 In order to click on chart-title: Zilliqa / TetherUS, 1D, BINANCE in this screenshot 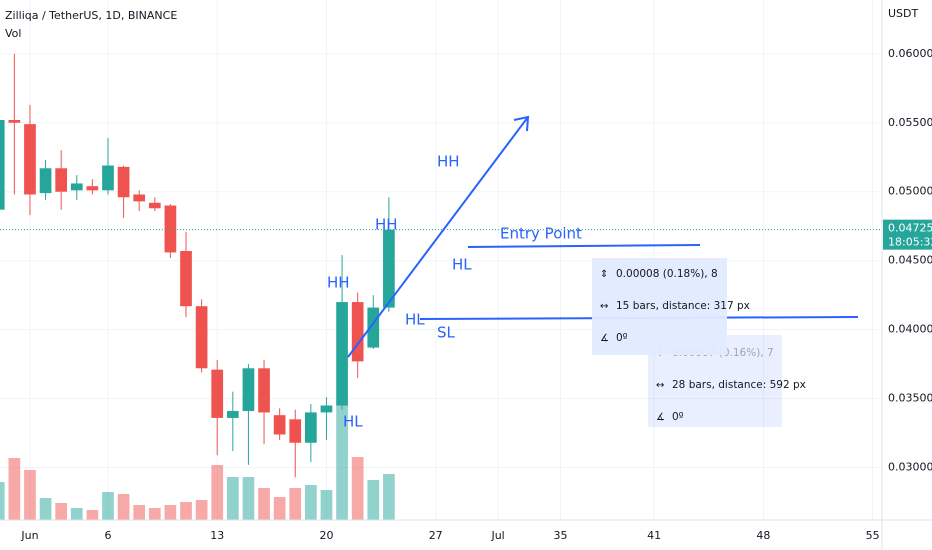, I will do `click(91, 15)`.